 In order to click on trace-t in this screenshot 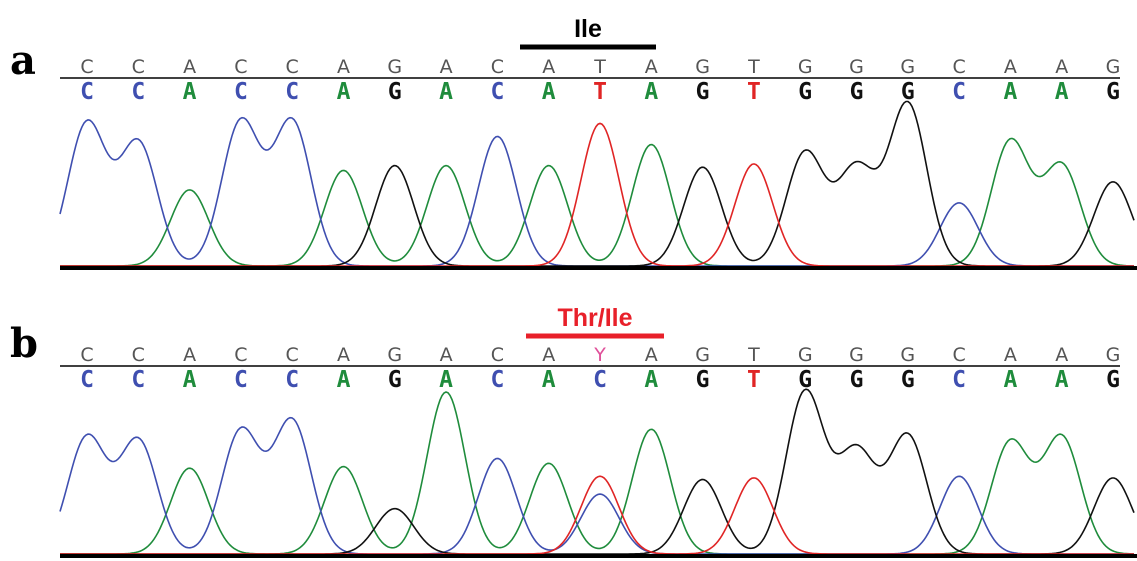, I will do `click(597, 515)`.